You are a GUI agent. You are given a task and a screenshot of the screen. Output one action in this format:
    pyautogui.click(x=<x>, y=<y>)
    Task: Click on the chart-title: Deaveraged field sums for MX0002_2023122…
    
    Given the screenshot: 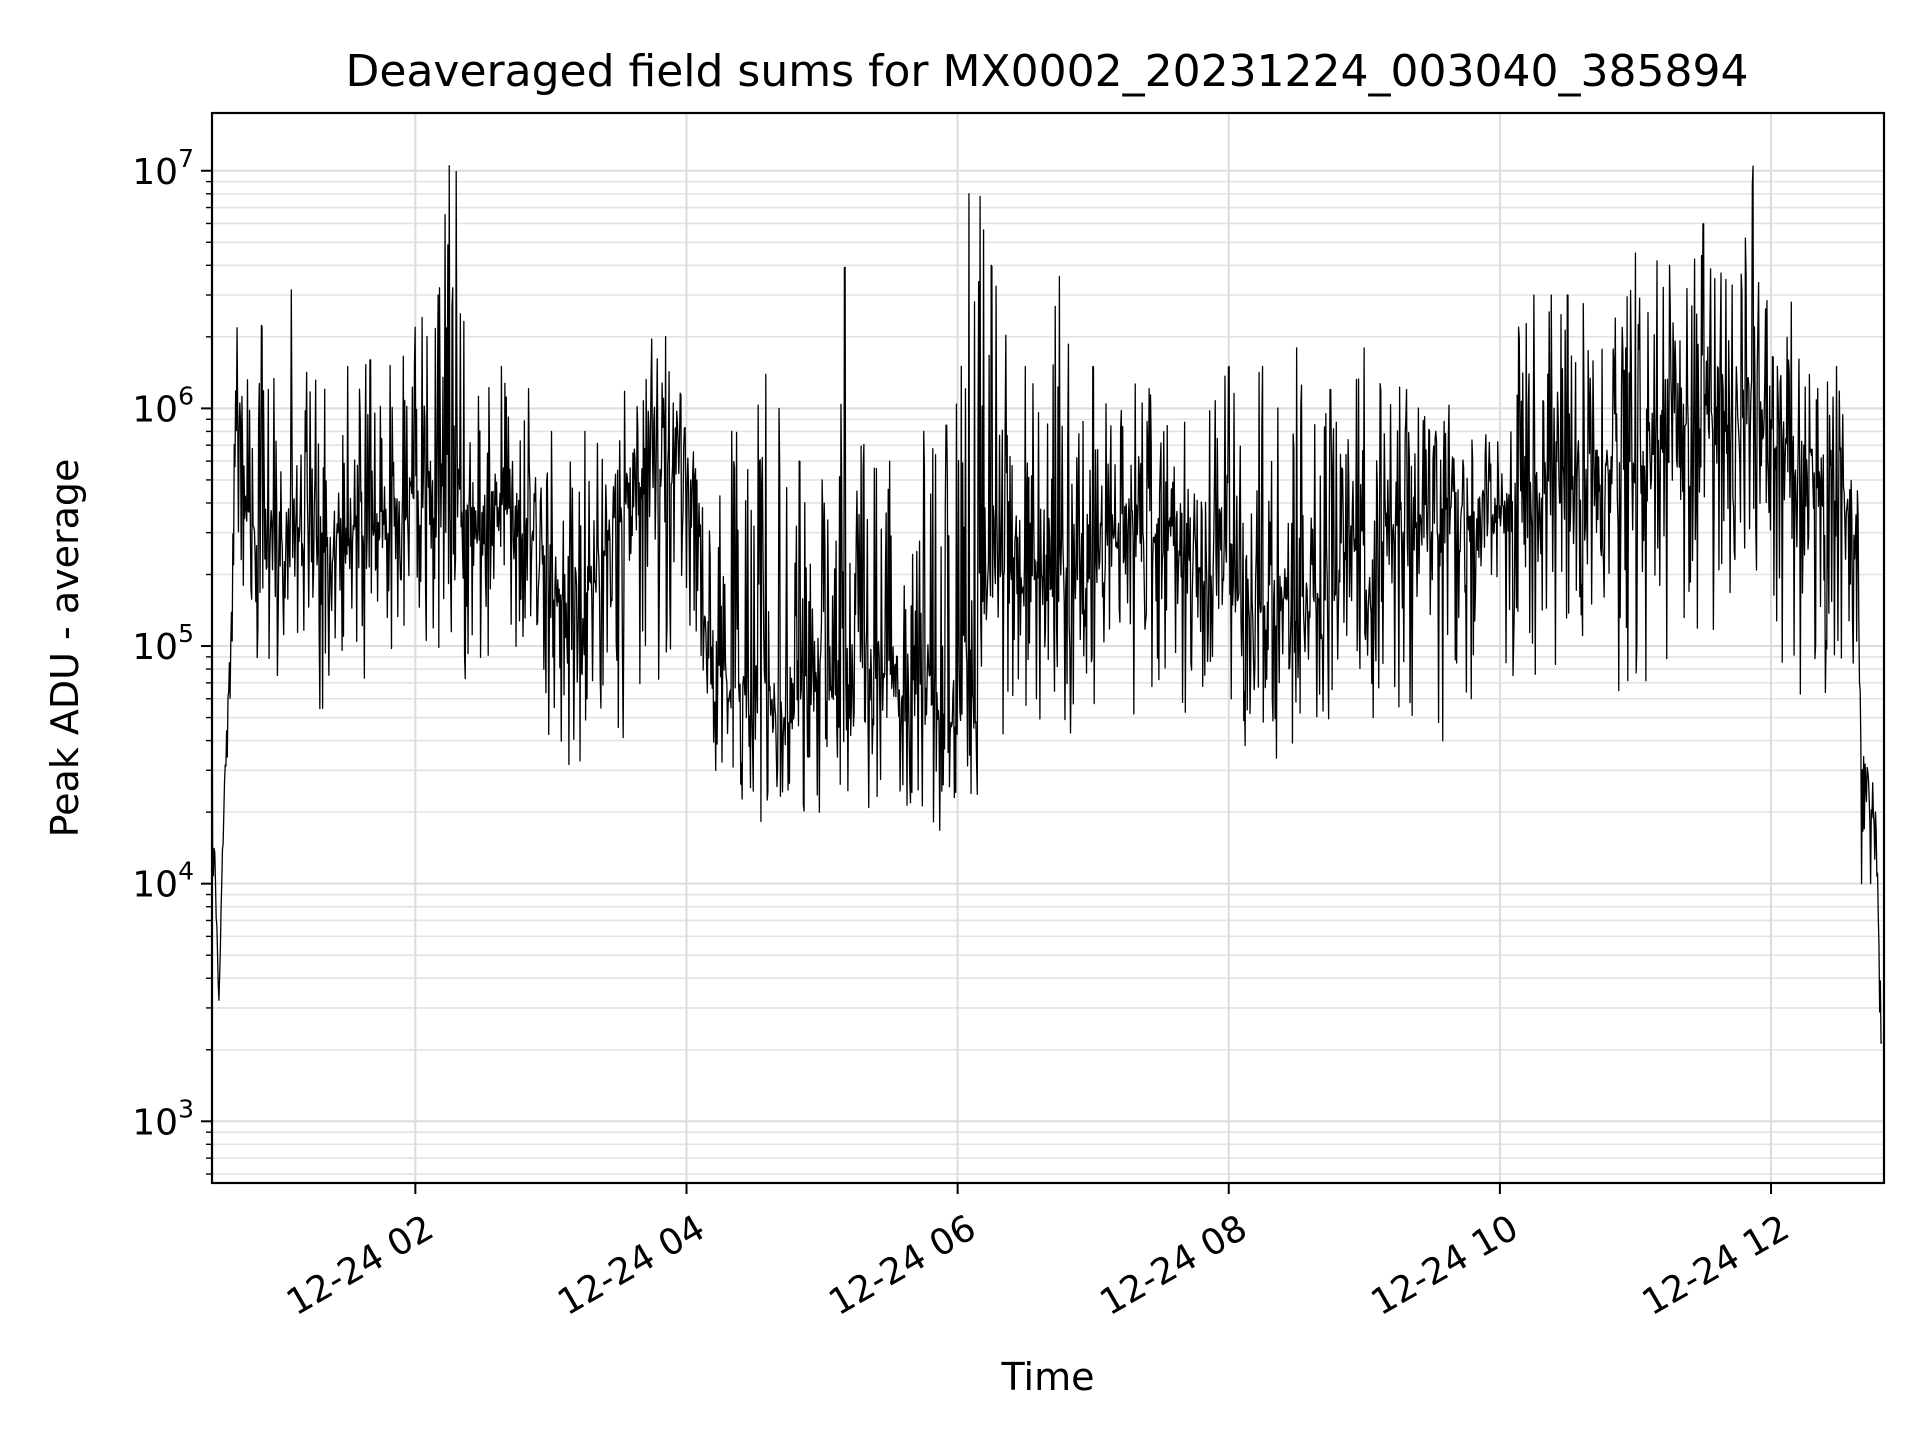 What is the action you would take?
    pyautogui.click(x=1047, y=71)
    